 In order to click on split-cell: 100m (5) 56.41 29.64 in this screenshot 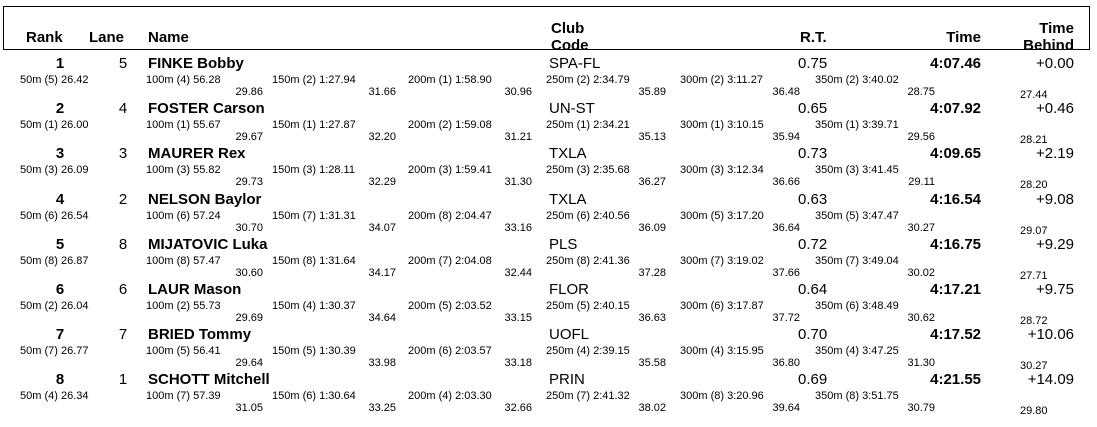, I will do `click(204, 357)`.